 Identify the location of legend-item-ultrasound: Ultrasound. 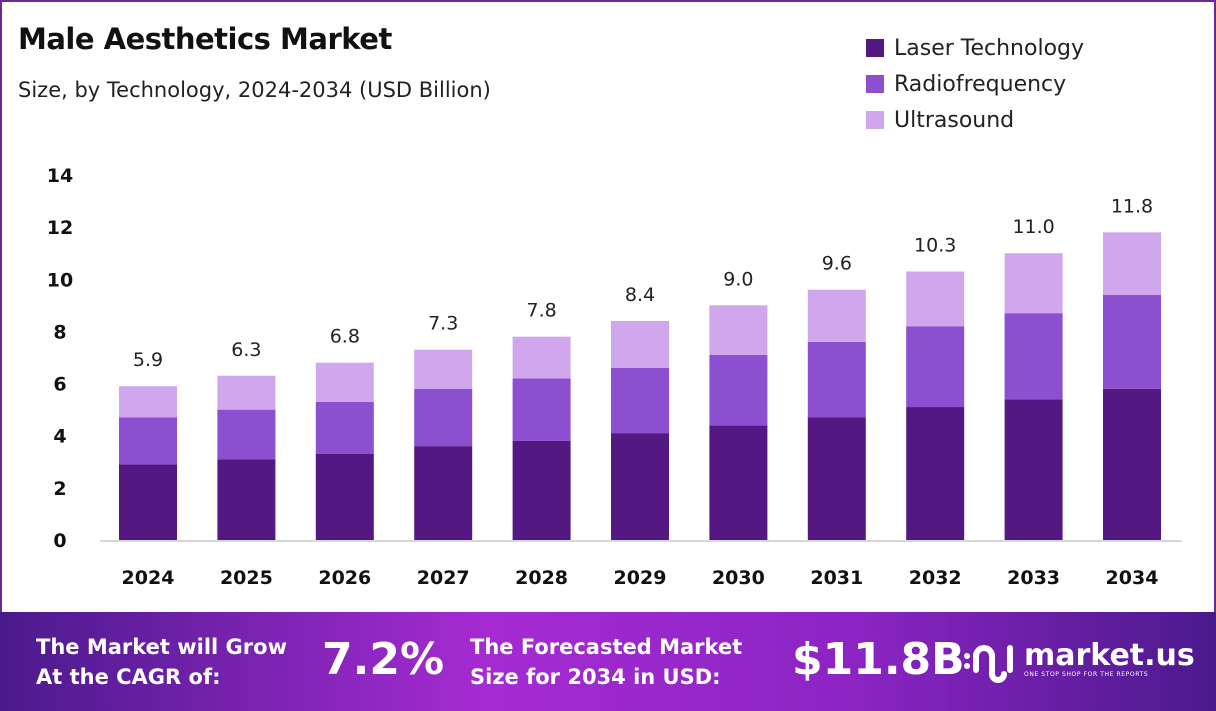
(975, 120).